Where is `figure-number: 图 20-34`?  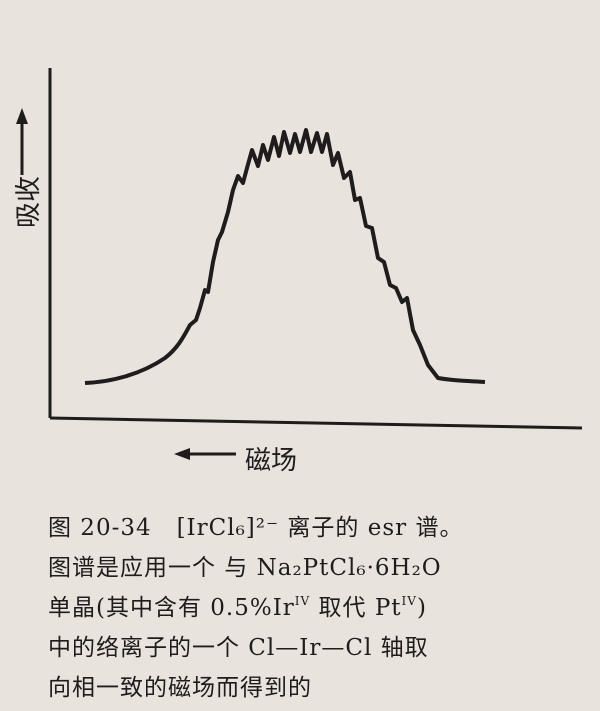
figure-number: 图 20-34 is located at coordinates (100, 528).